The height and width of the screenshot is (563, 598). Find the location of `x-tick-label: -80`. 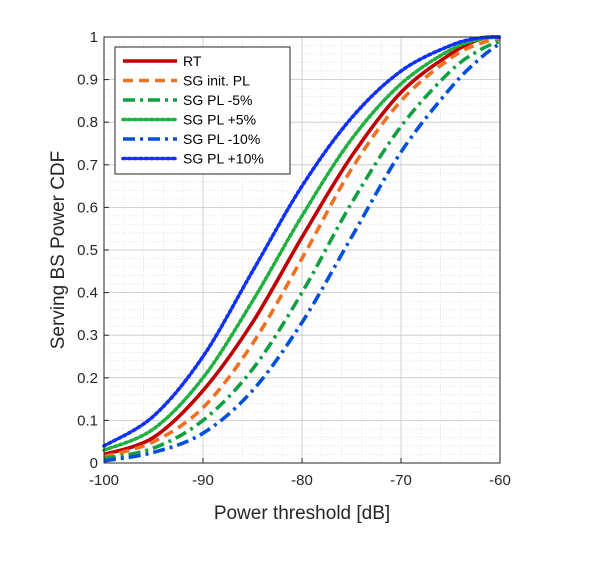

x-tick-label: -80 is located at coordinates (302, 480).